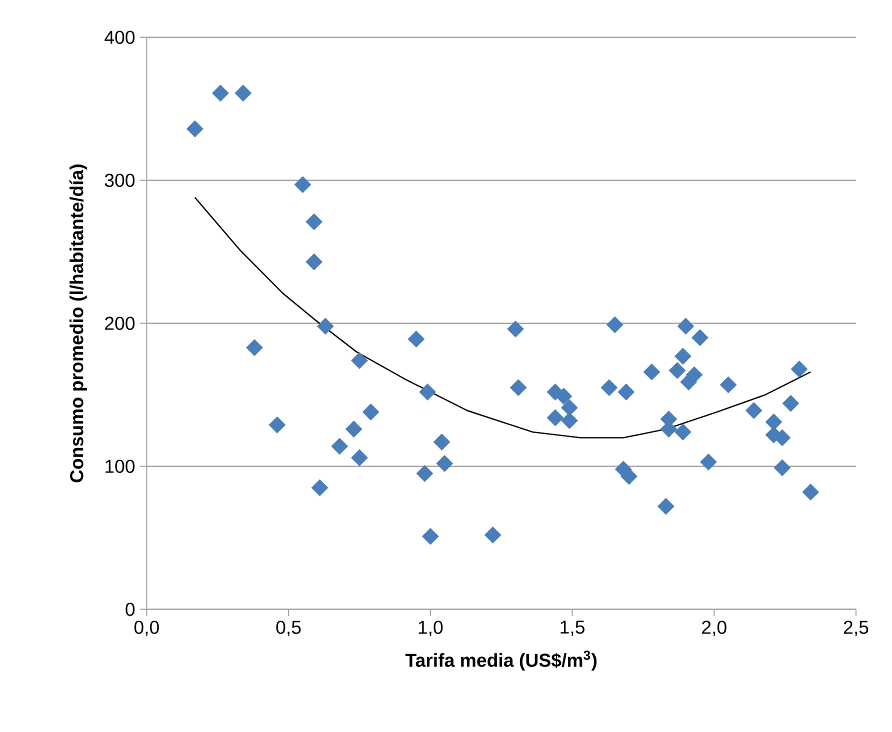  What do you see at coordinates (288, 628) in the screenshot?
I see `x-tick-label: 0,5` at bounding box center [288, 628].